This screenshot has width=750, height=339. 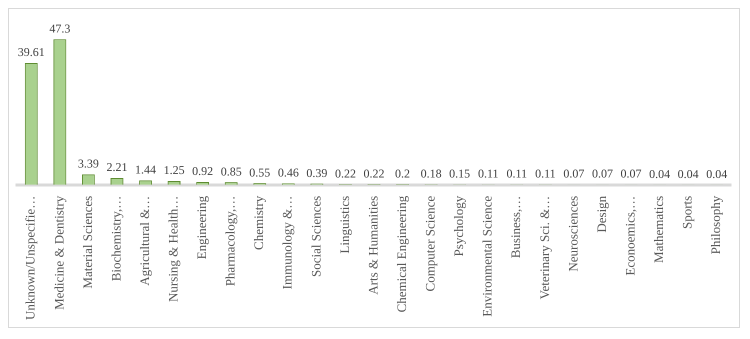 What do you see at coordinates (259, 172) in the screenshot?
I see `data-label: 0.55` at bounding box center [259, 172].